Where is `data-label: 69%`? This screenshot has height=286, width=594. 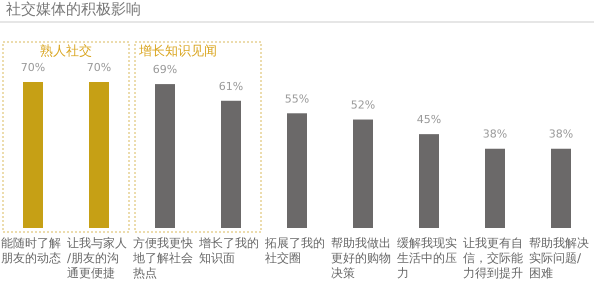
data-label: 69% is located at coordinates (165, 69).